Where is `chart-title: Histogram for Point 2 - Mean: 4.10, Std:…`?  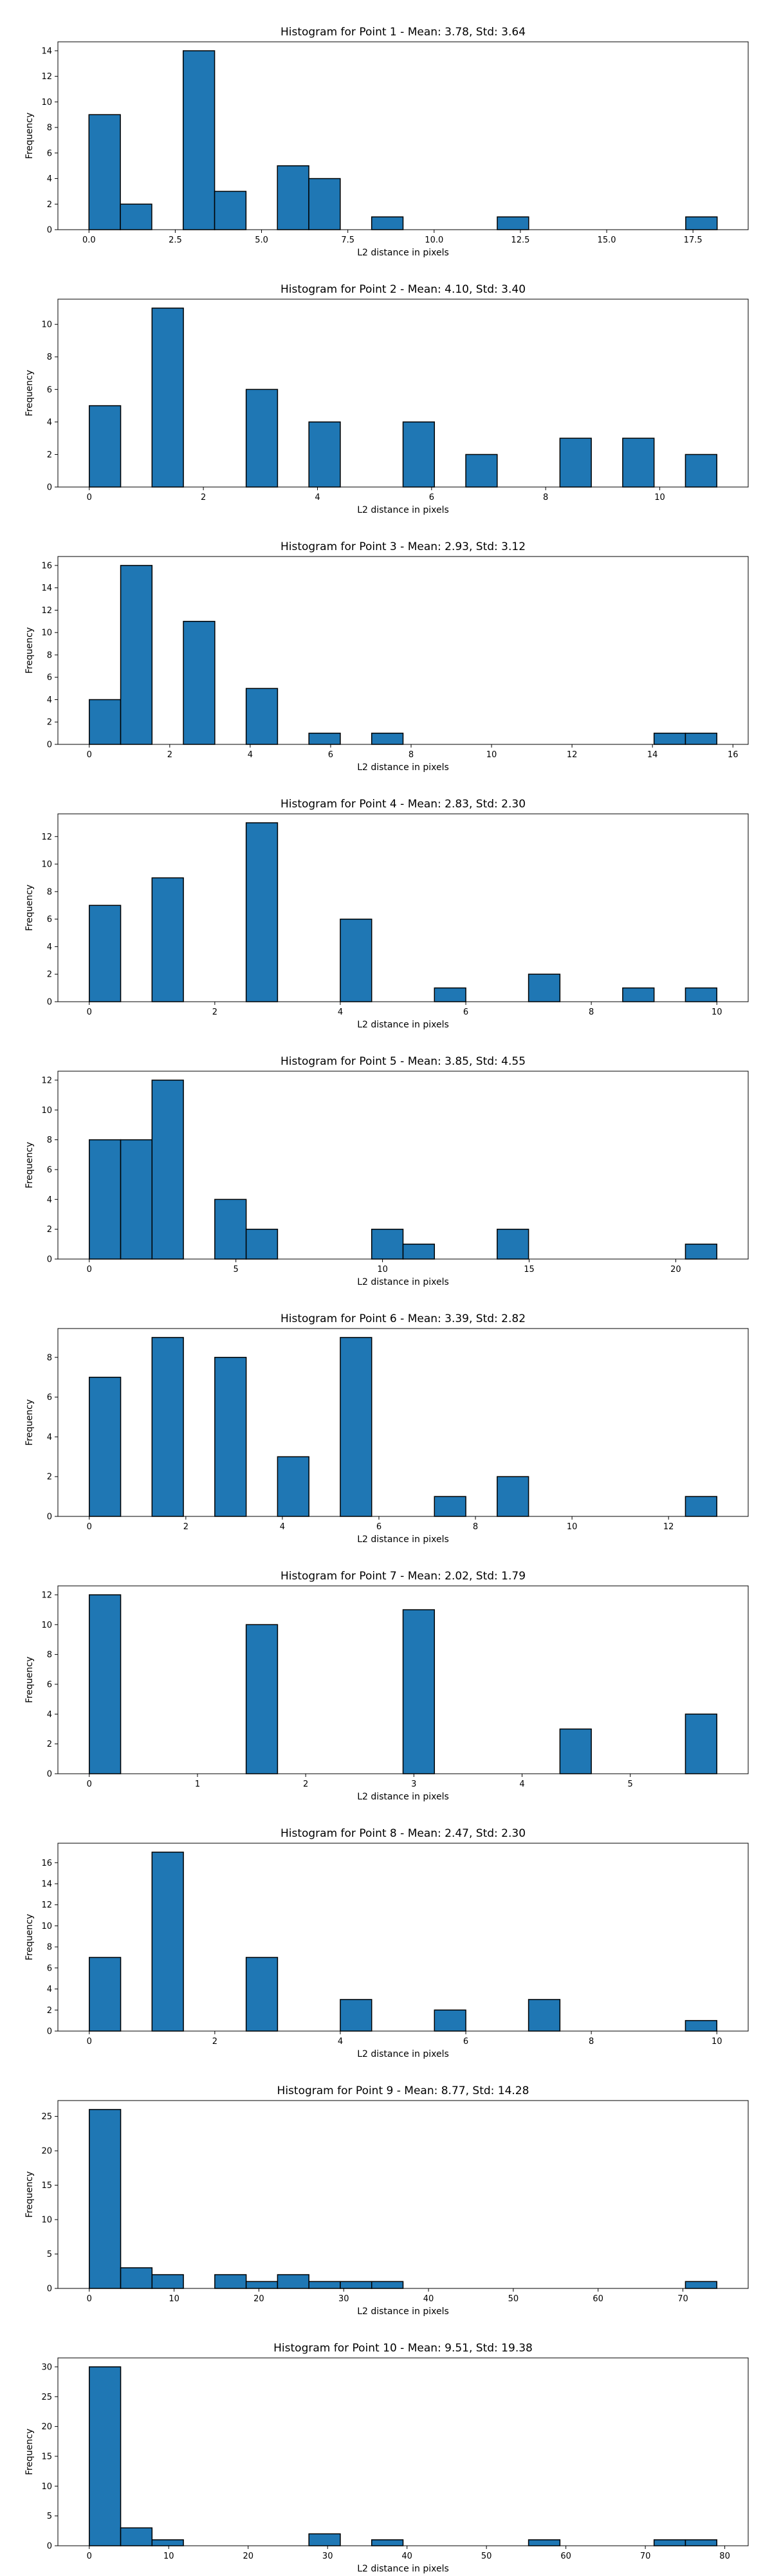 chart-title: Histogram for Point 2 - Mean: 4.10, Std:… is located at coordinates (403, 289).